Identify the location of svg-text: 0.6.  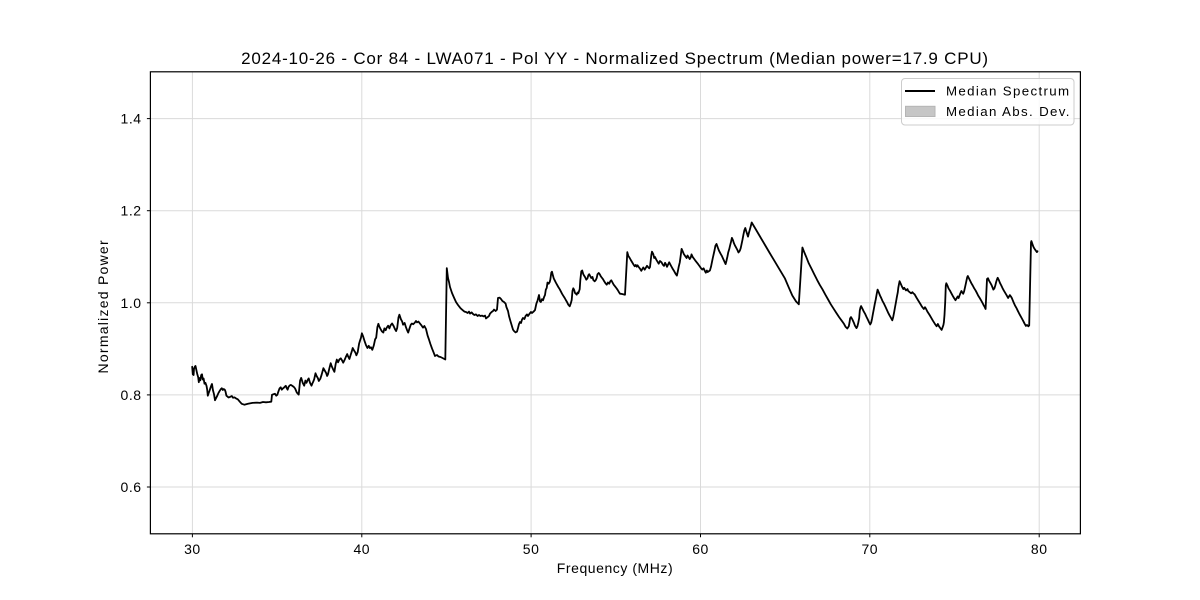
(131, 487).